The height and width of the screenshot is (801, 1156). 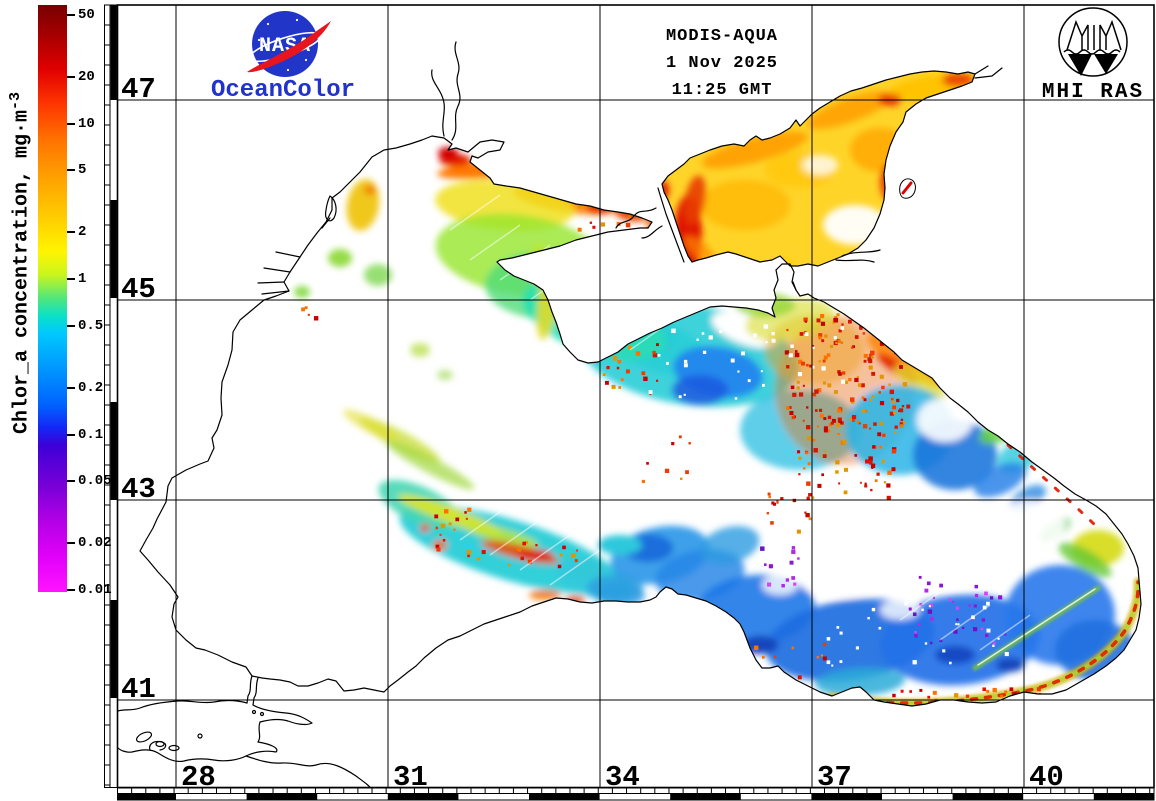 I want to click on colorbar-title: Chlor_a concentration, mg·m-3, so click(x=22, y=266).